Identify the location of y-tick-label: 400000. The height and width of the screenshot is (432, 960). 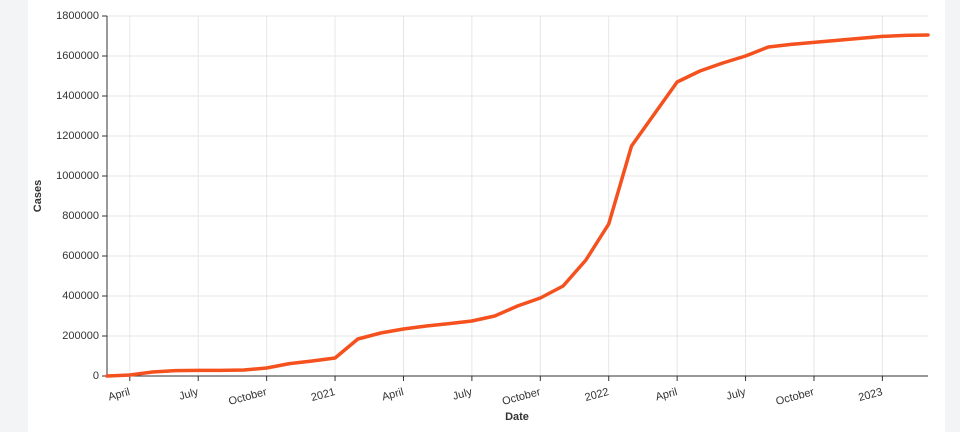
(80, 296).